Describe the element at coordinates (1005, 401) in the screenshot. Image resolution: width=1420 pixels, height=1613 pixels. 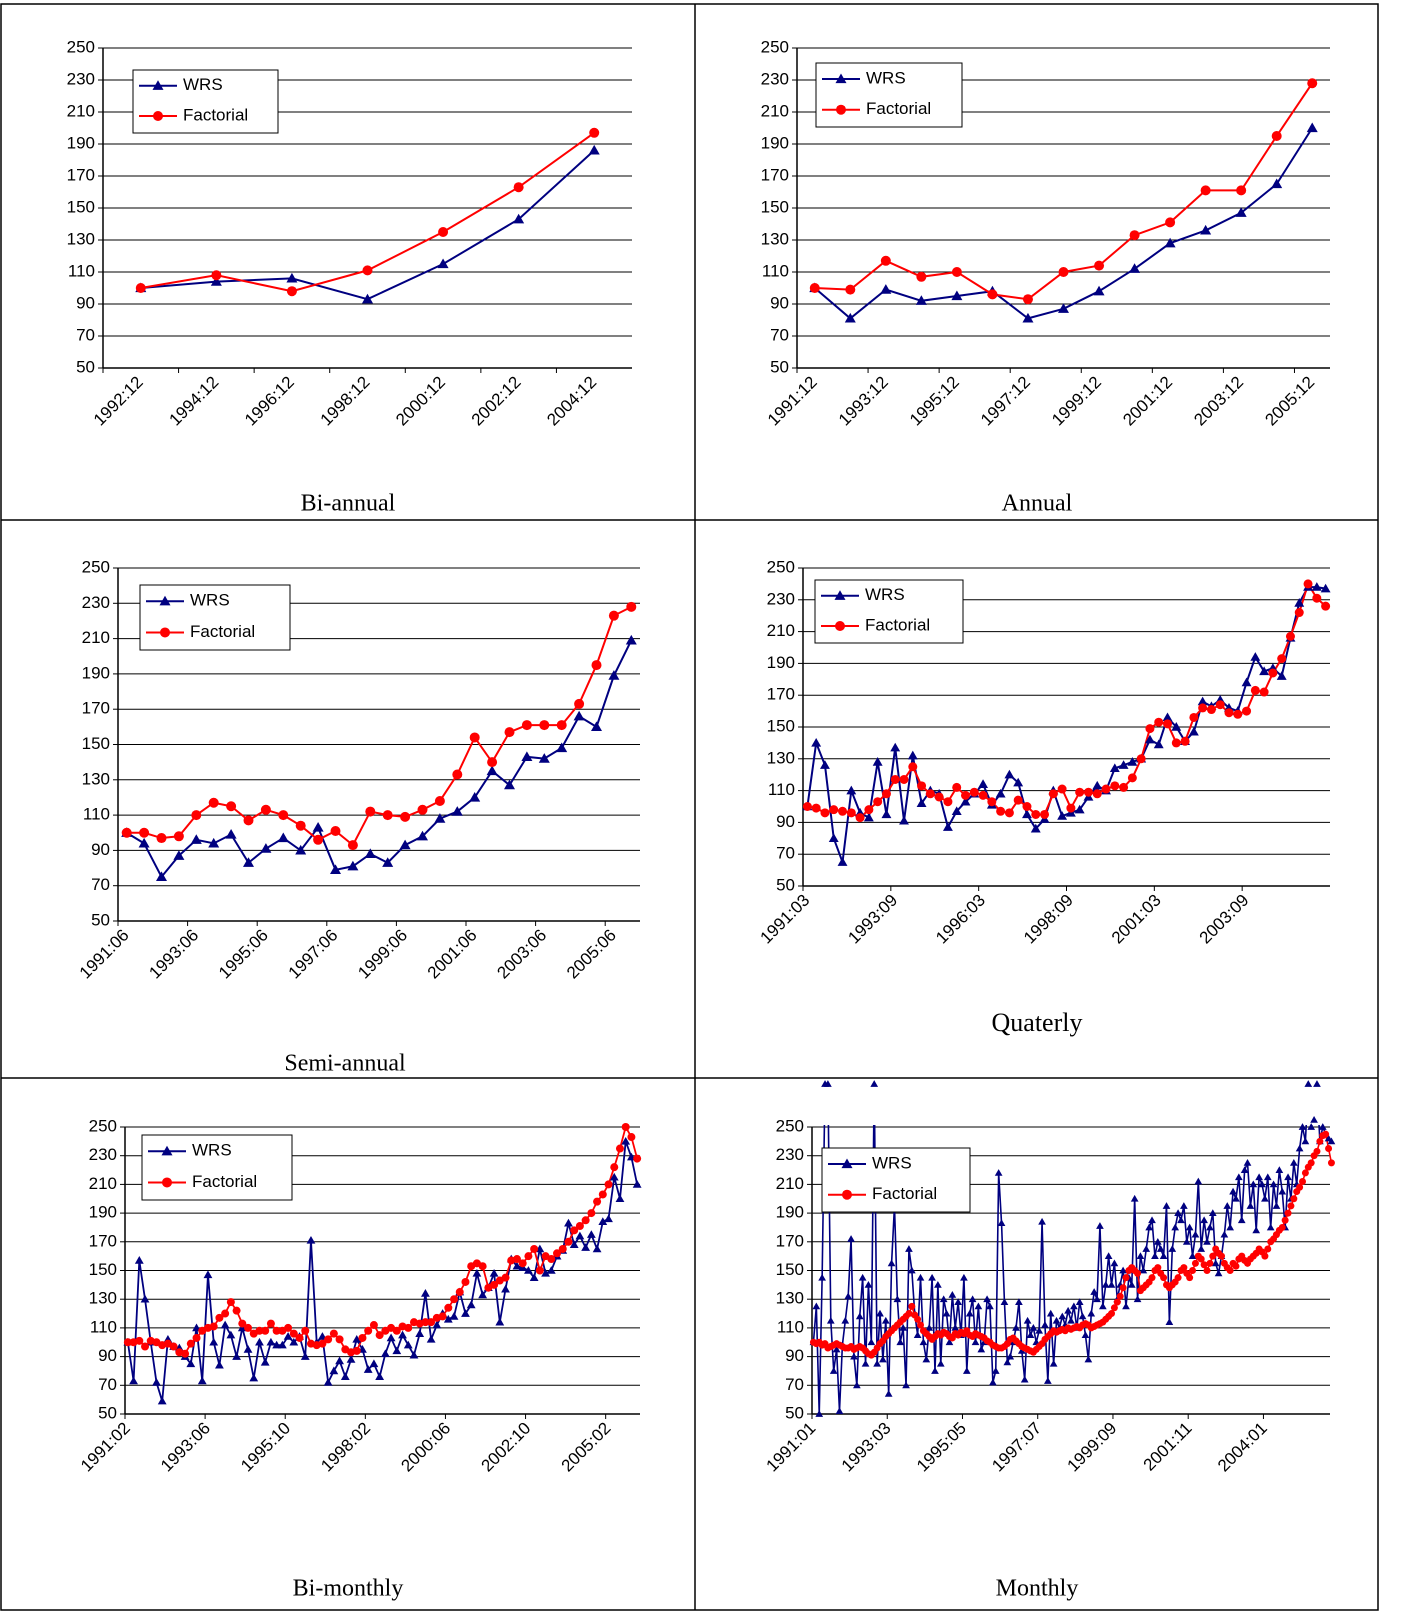
I see `x-tick-label: 1997:12` at that location.